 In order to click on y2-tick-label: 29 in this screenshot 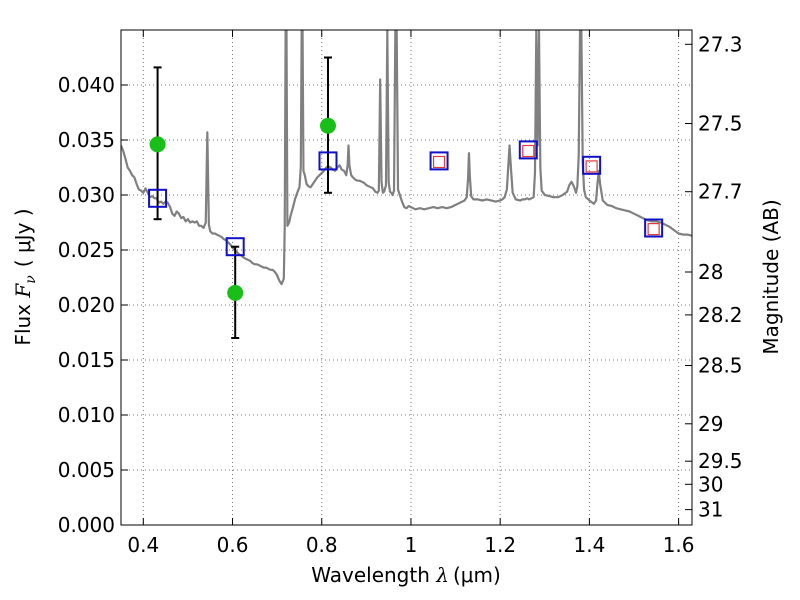, I will do `click(710, 424)`.